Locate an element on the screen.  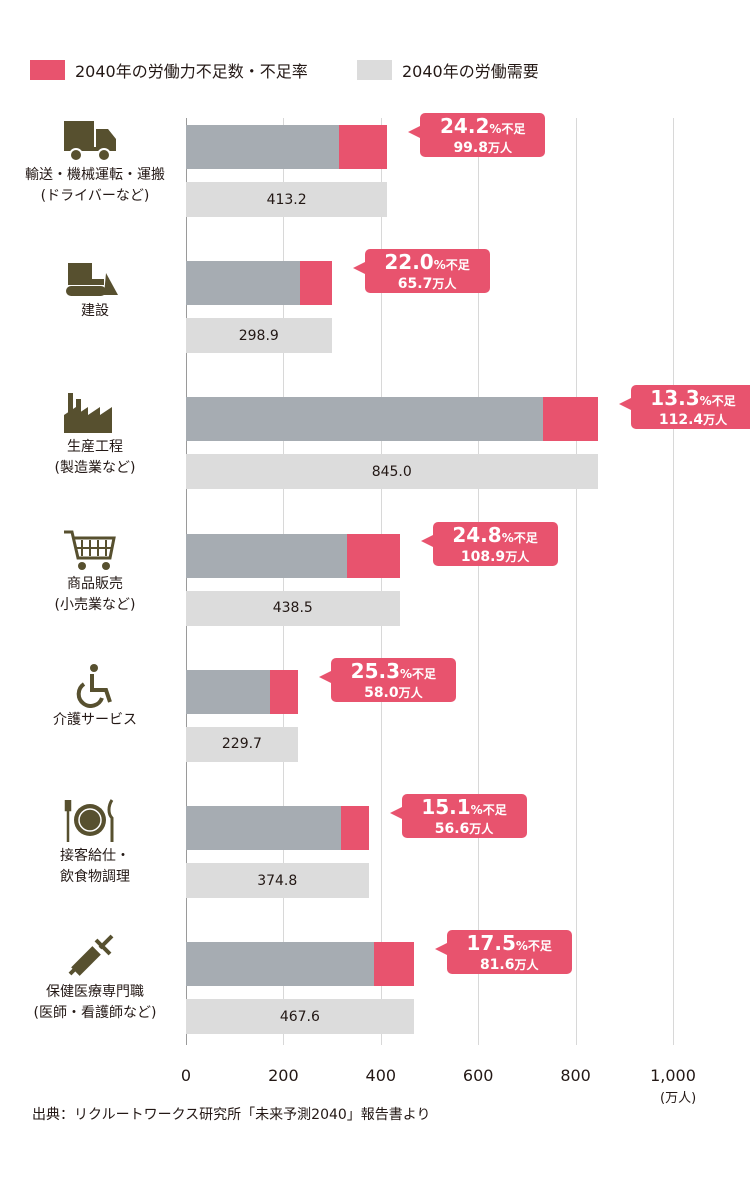
x-tick-label: 1,000 is located at coordinates (673, 1075).